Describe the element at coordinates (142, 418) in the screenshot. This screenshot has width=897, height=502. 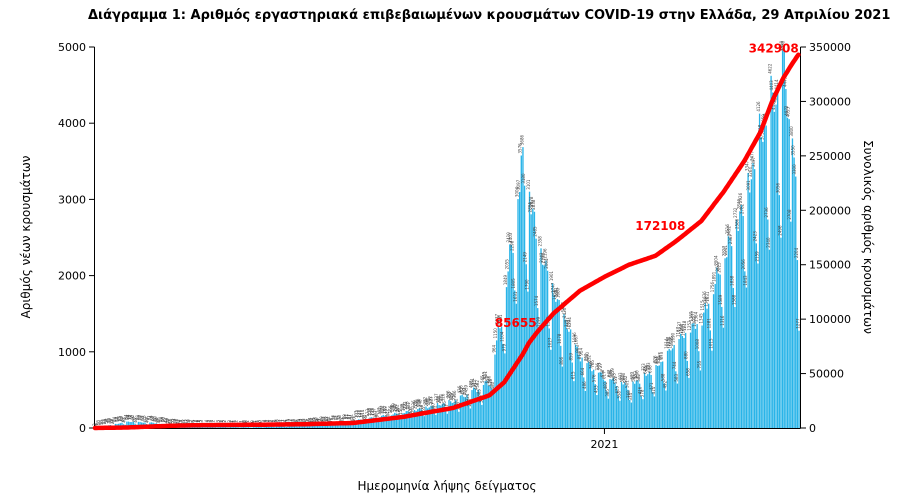
I see `svg-text: 69` at that location.